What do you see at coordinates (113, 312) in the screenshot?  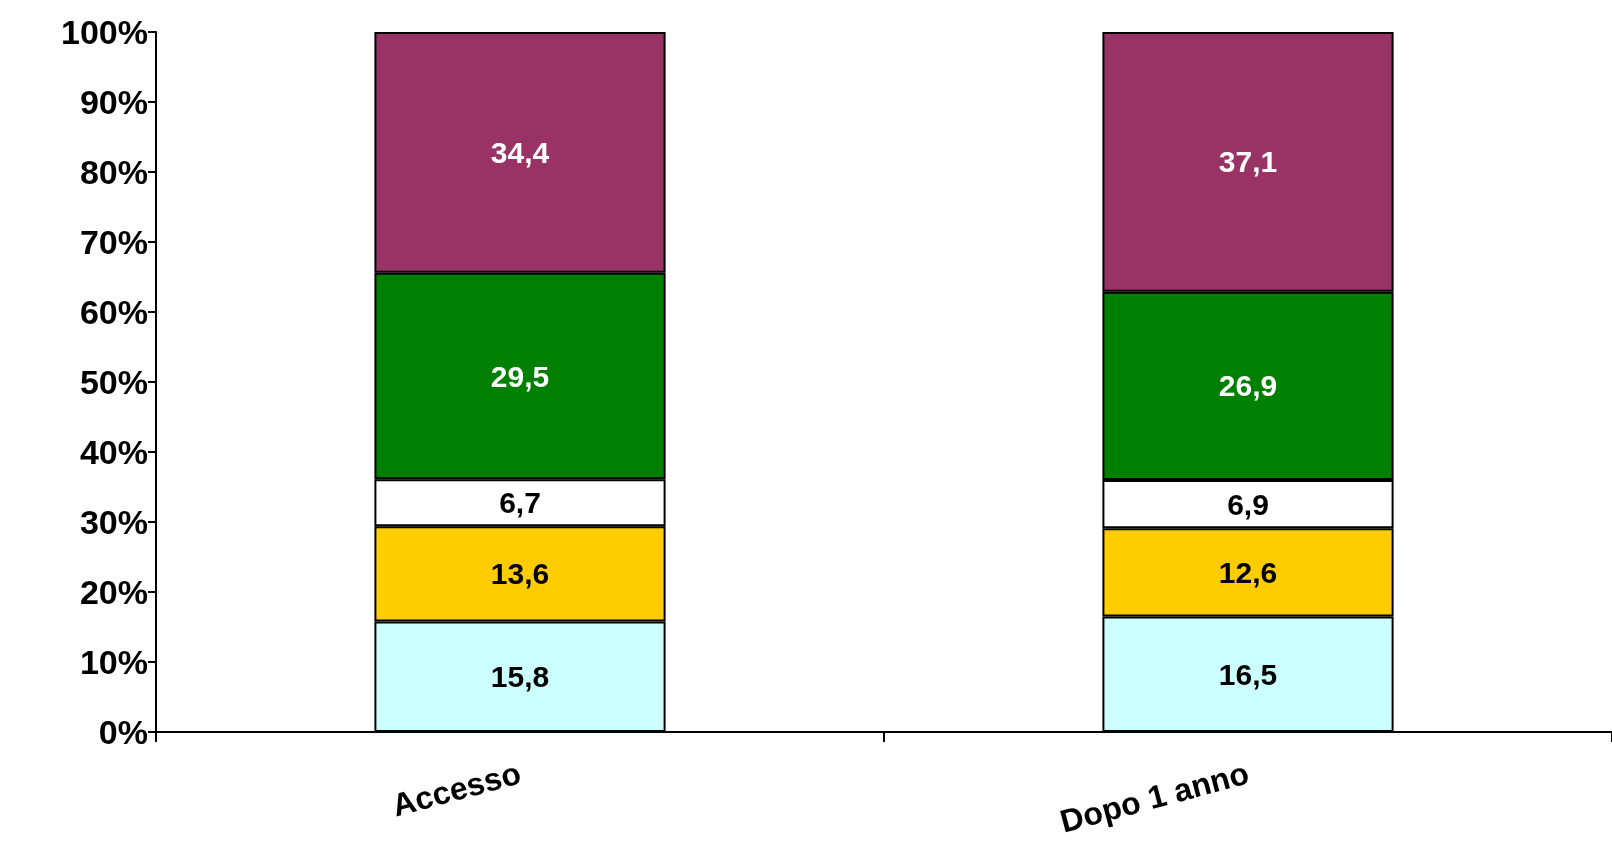 I see `y-tick-label: 60%` at bounding box center [113, 312].